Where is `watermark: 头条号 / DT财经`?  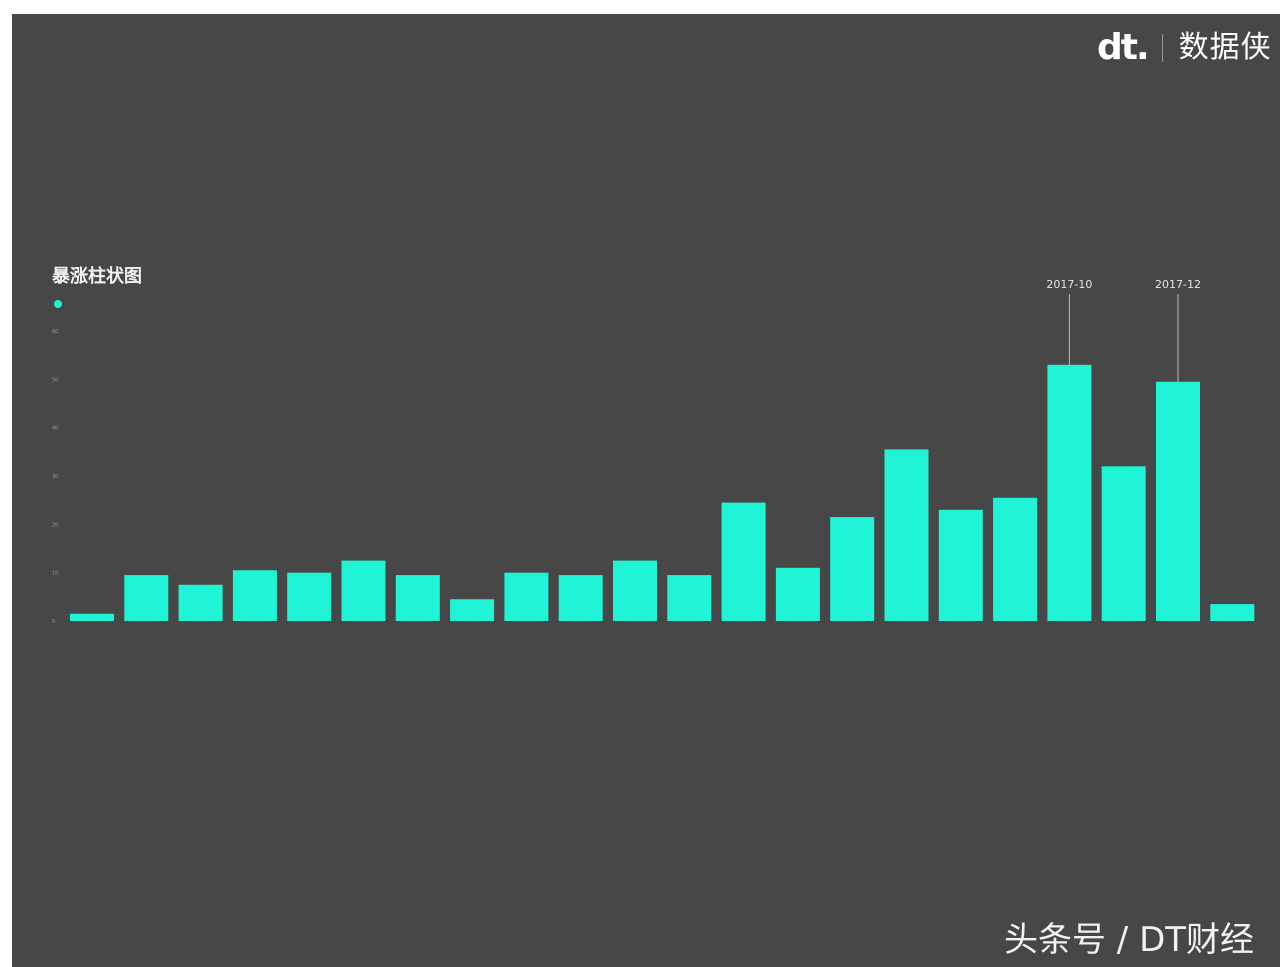 watermark: 头条号 / DT财经 is located at coordinates (1129, 940).